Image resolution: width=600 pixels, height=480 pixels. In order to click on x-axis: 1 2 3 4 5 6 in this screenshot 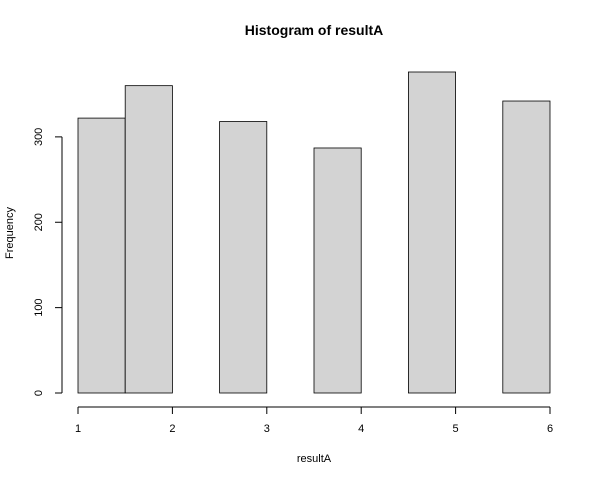, I will do `click(314, 420)`.